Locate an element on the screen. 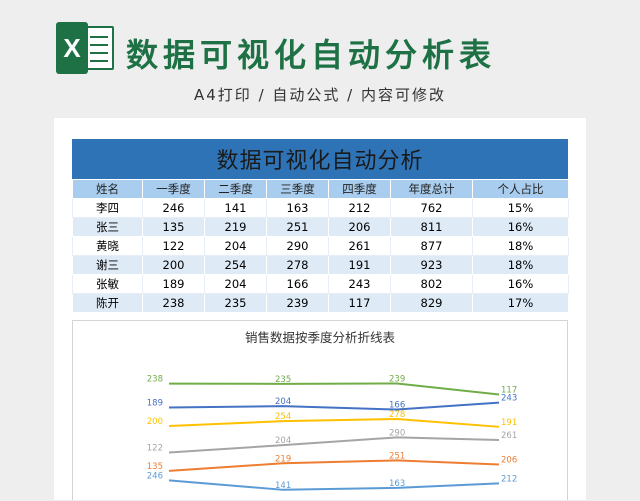 This screenshot has width=640, height=501. table-row: 谢三 200 254 278 191 923 18% is located at coordinates (320, 265).